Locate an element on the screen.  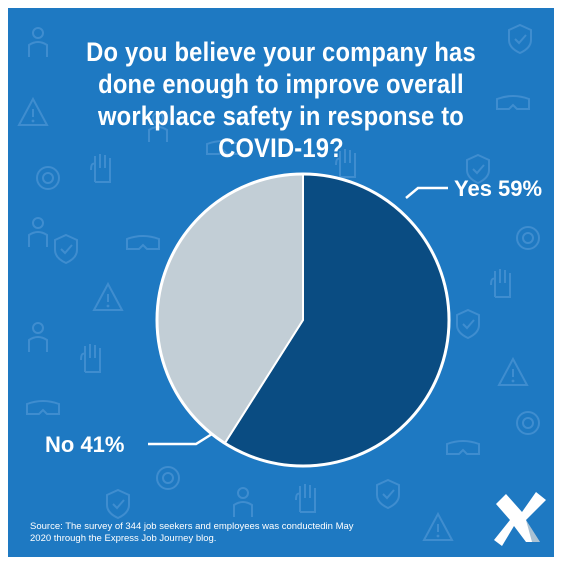
leader-line-yes is located at coordinates (426, 192).